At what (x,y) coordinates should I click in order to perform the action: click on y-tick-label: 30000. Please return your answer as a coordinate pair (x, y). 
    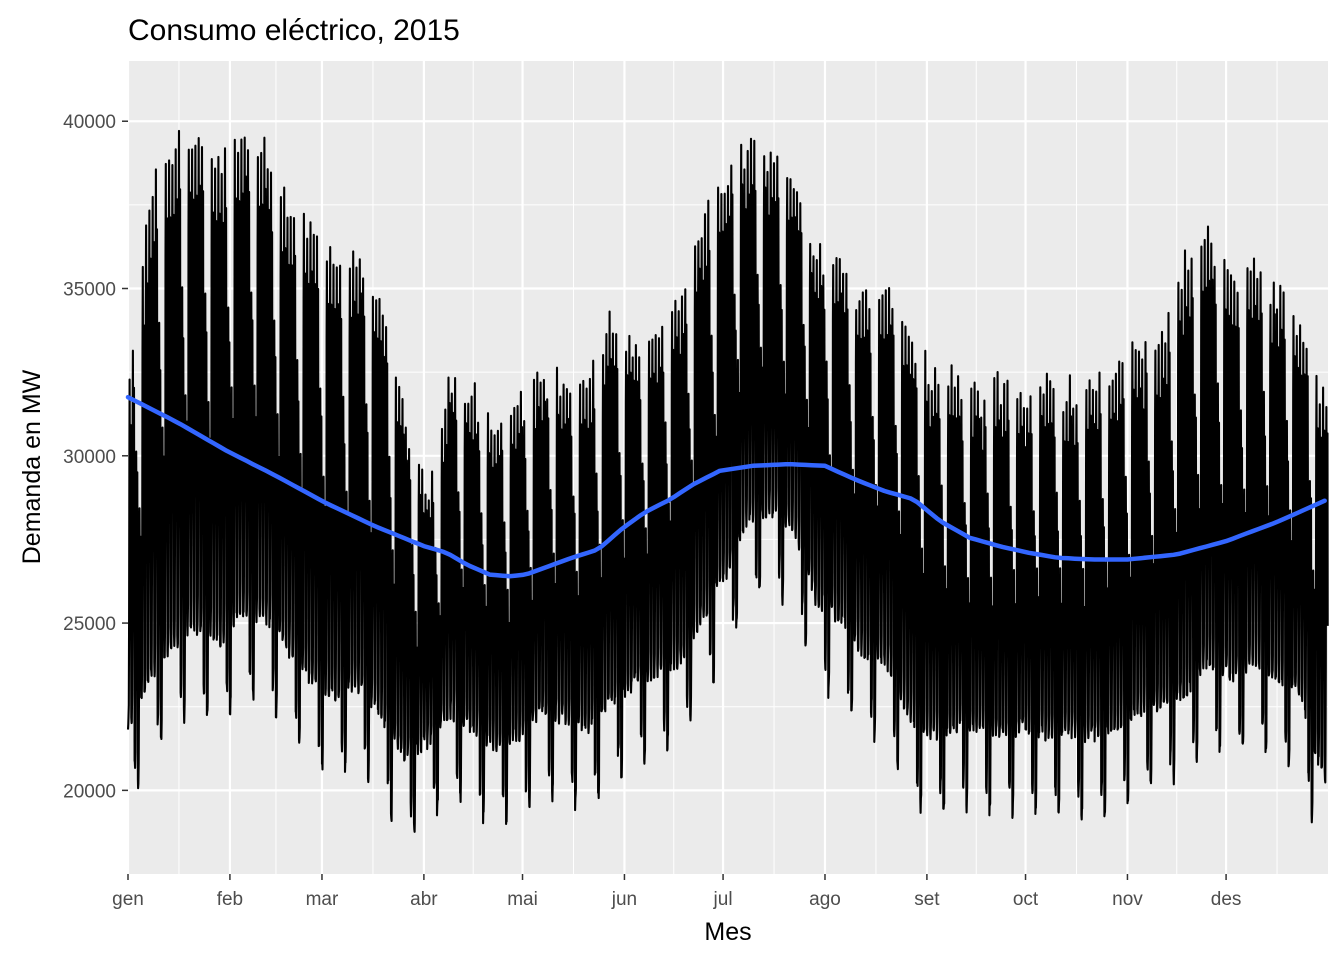
    Looking at the image, I should click on (89, 457).